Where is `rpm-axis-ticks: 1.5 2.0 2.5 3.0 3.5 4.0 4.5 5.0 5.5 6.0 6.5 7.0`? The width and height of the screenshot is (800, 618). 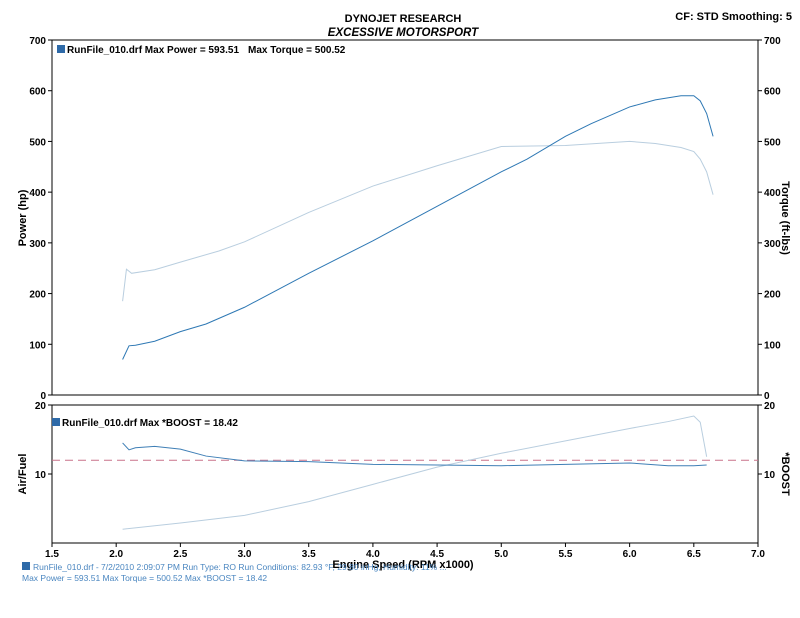
rpm-axis-ticks: 1.5 2.0 2.5 3.0 3.5 4.0 4.5 5.0 5.5 6.0 6.5 7.0 is located at coordinates (405, 551).